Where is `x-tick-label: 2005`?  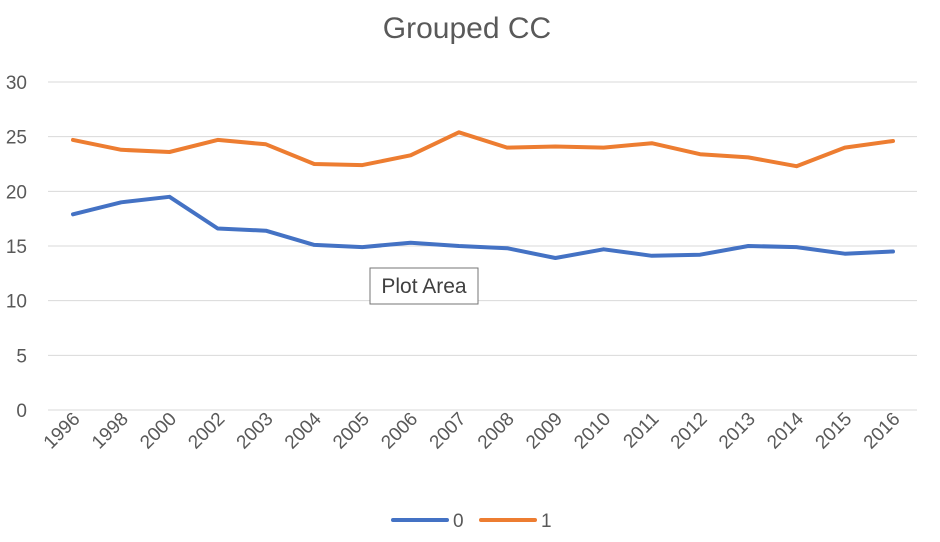
x-tick-label: 2005 is located at coordinates (351, 431).